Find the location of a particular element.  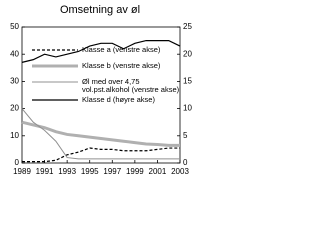

legend-label: Klasse b (venstre akse) is located at coordinates (121, 65).